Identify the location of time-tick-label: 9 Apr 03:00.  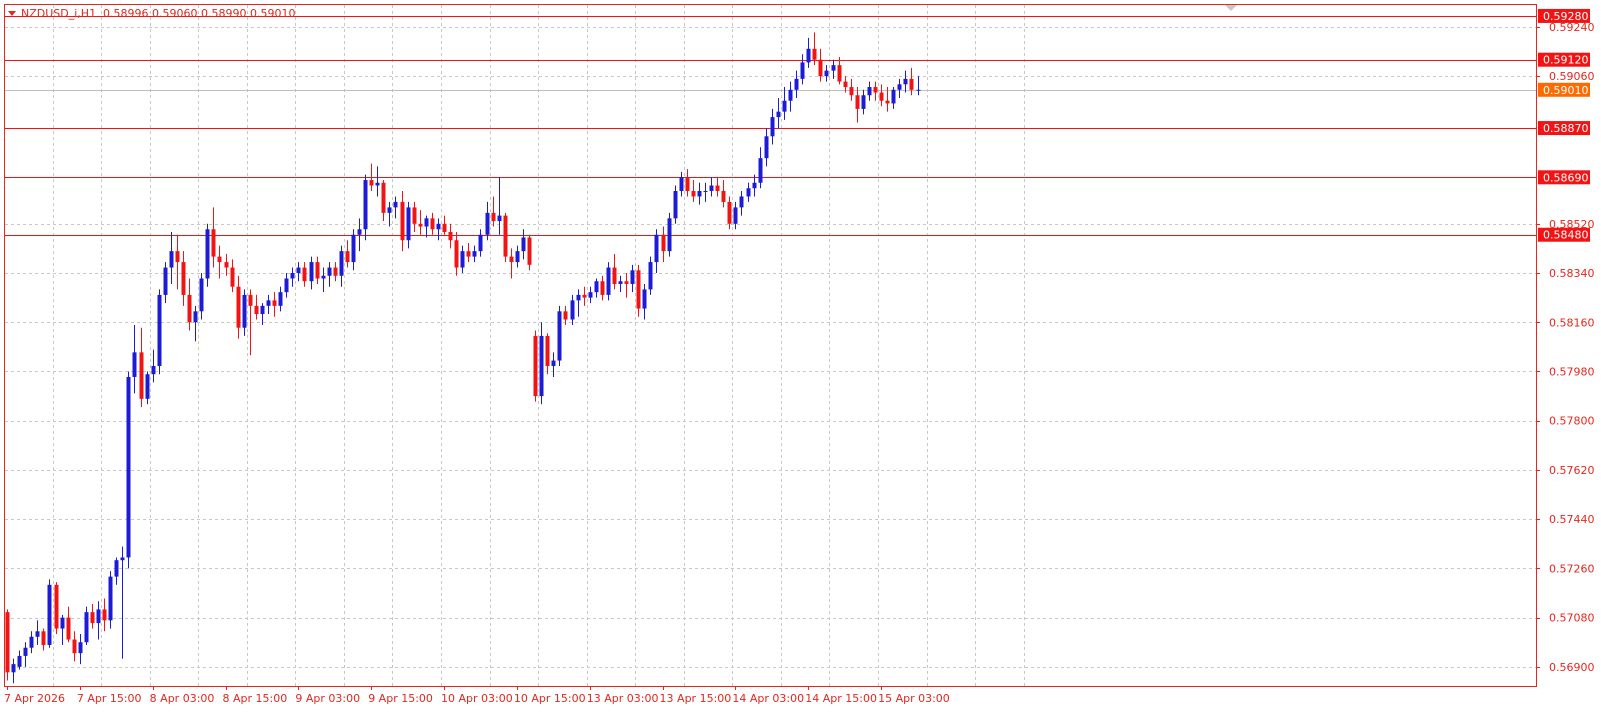
(327, 698).